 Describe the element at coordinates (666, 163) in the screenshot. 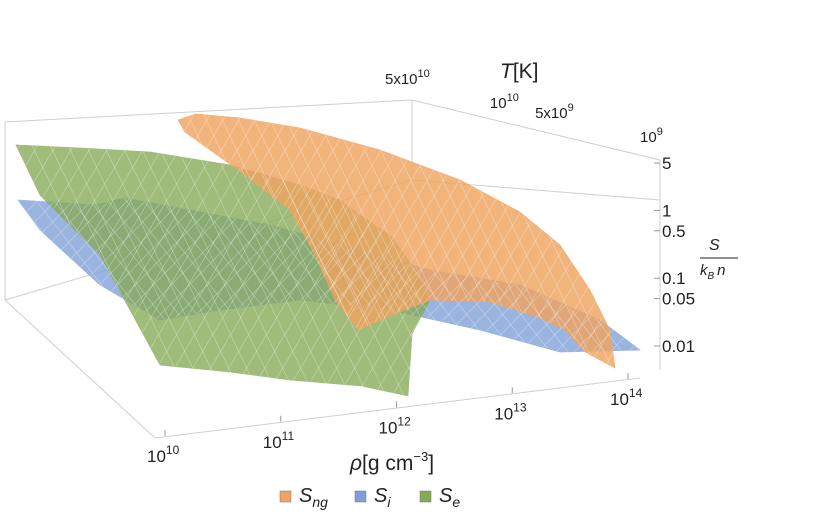

I see `z-tick-label: 5` at that location.